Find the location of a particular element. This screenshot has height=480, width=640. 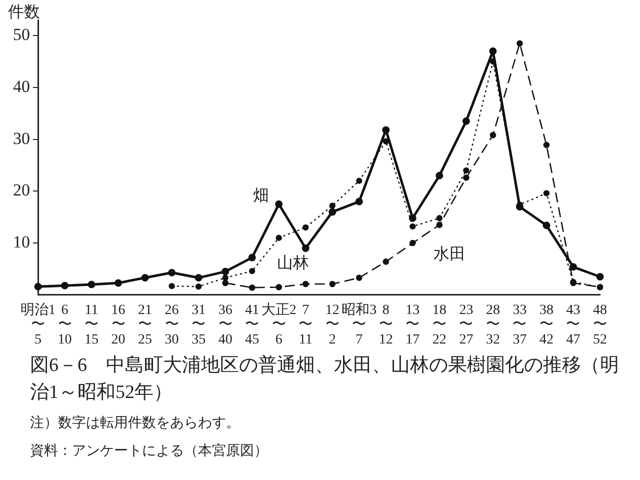

series-label: 水田 is located at coordinates (449, 254).